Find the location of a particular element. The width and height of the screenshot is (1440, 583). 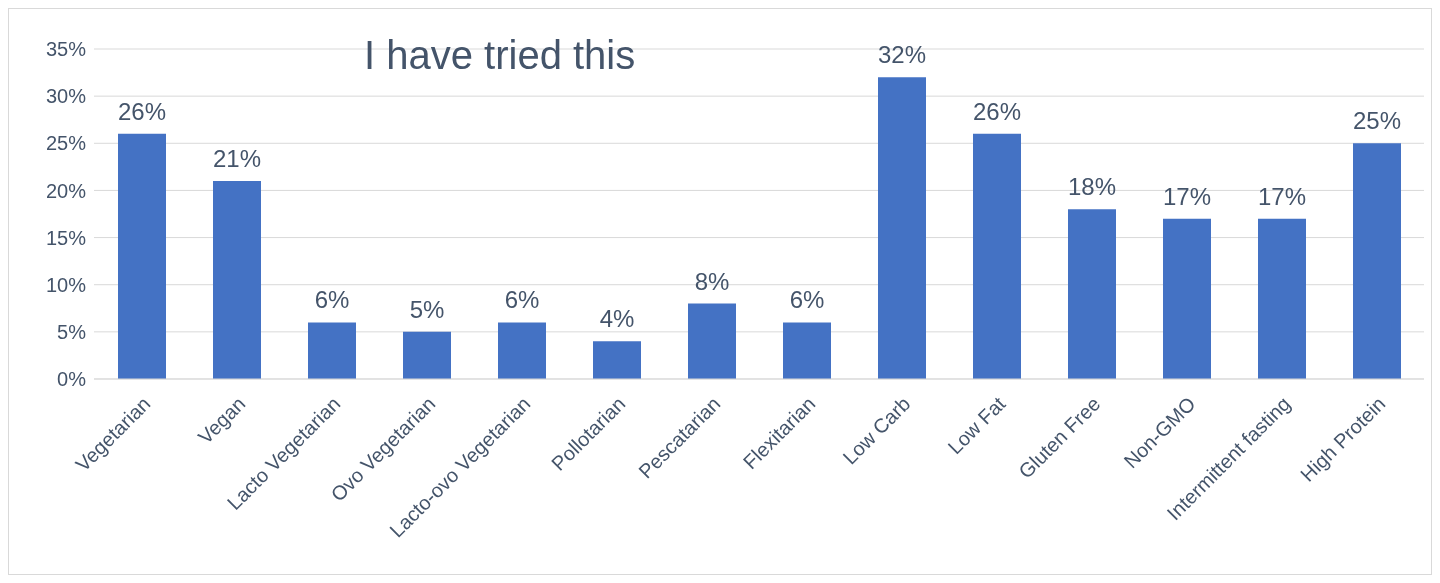

y-tick-label: 15% is located at coordinates (66, 237).